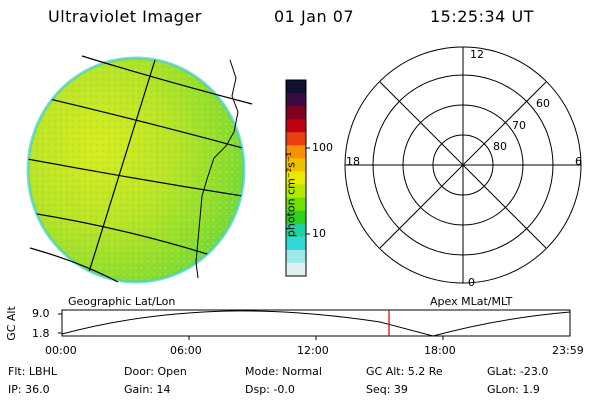 The height and width of the screenshot is (400, 600). What do you see at coordinates (29, 389) in the screenshot?
I see `info-ip: IP: 36.0` at bounding box center [29, 389].